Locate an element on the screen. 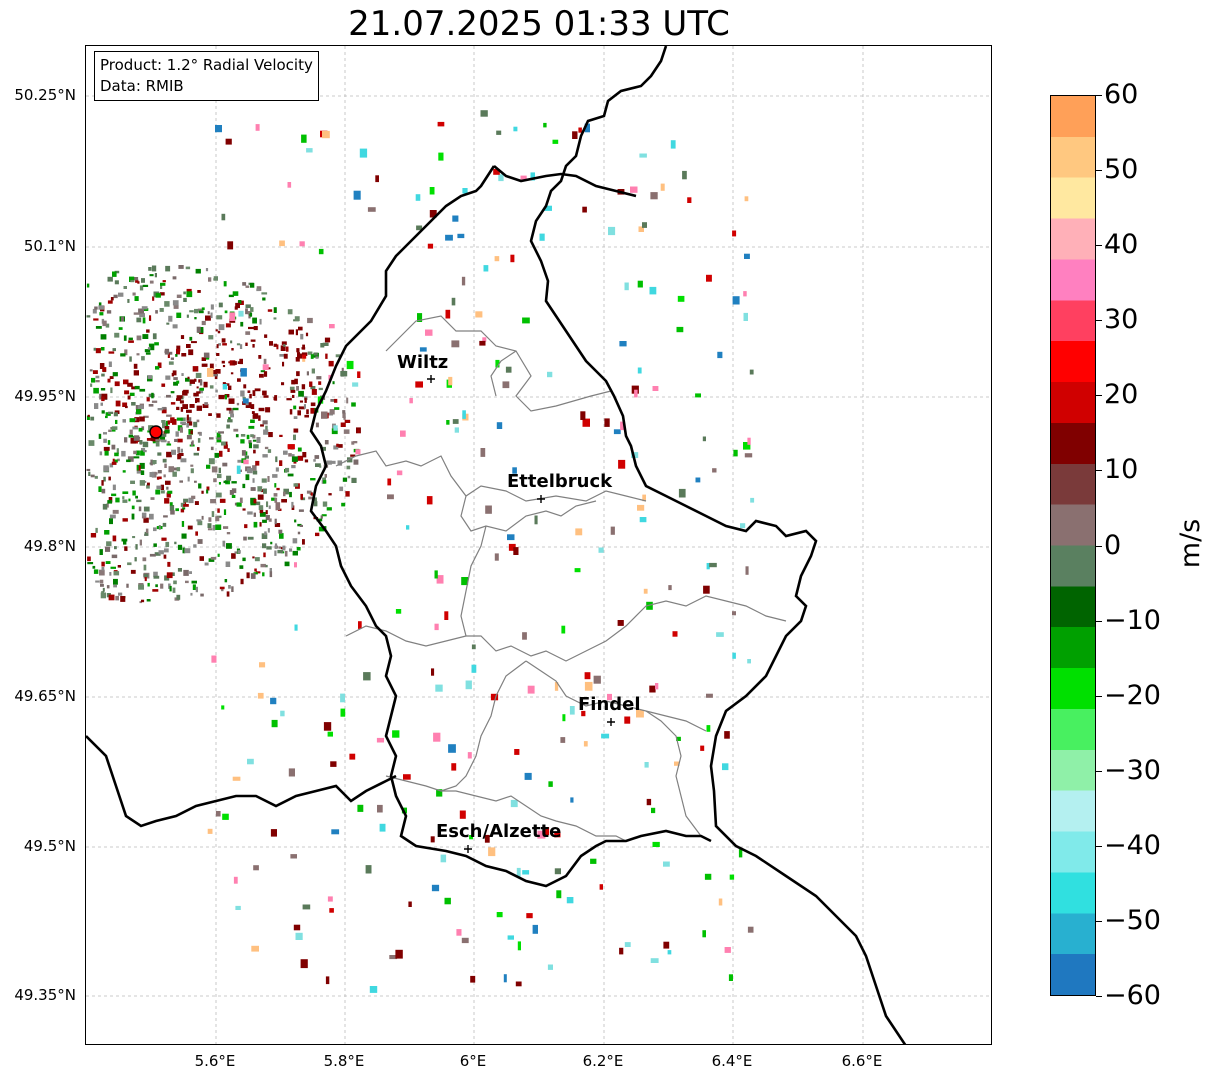 The width and height of the screenshot is (1207, 1081). lat-label: 49.95°N is located at coordinates (45, 396).